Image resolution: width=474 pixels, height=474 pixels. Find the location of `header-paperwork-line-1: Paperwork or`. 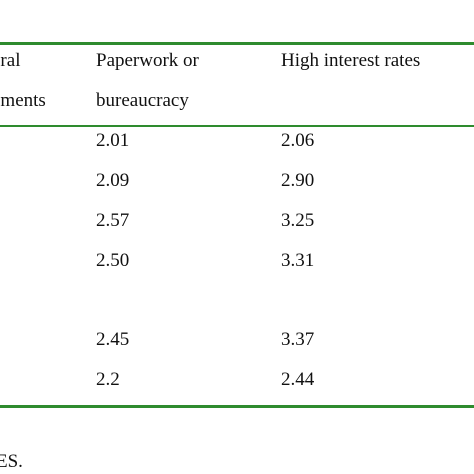

header-paperwork-line-1: Paperwork or is located at coordinates (147, 60).